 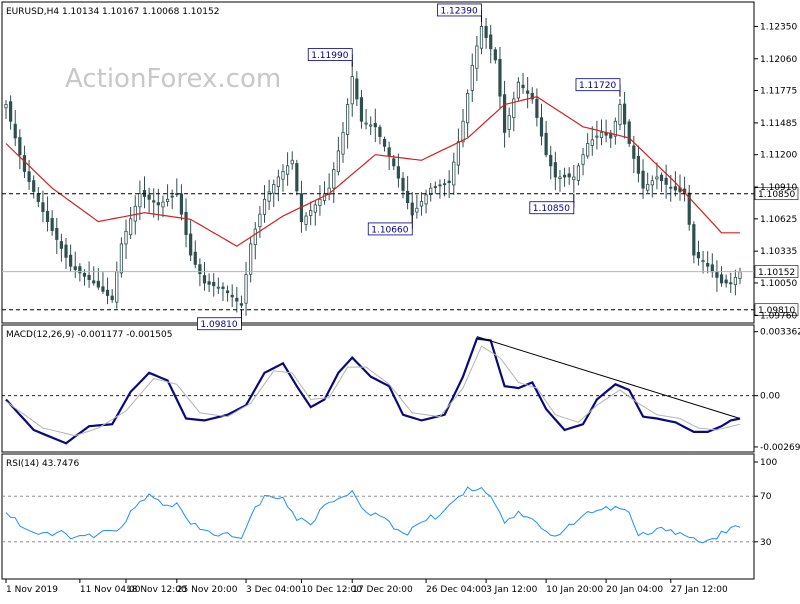 I want to click on price-annotation: 1.11720, so click(x=598, y=87).